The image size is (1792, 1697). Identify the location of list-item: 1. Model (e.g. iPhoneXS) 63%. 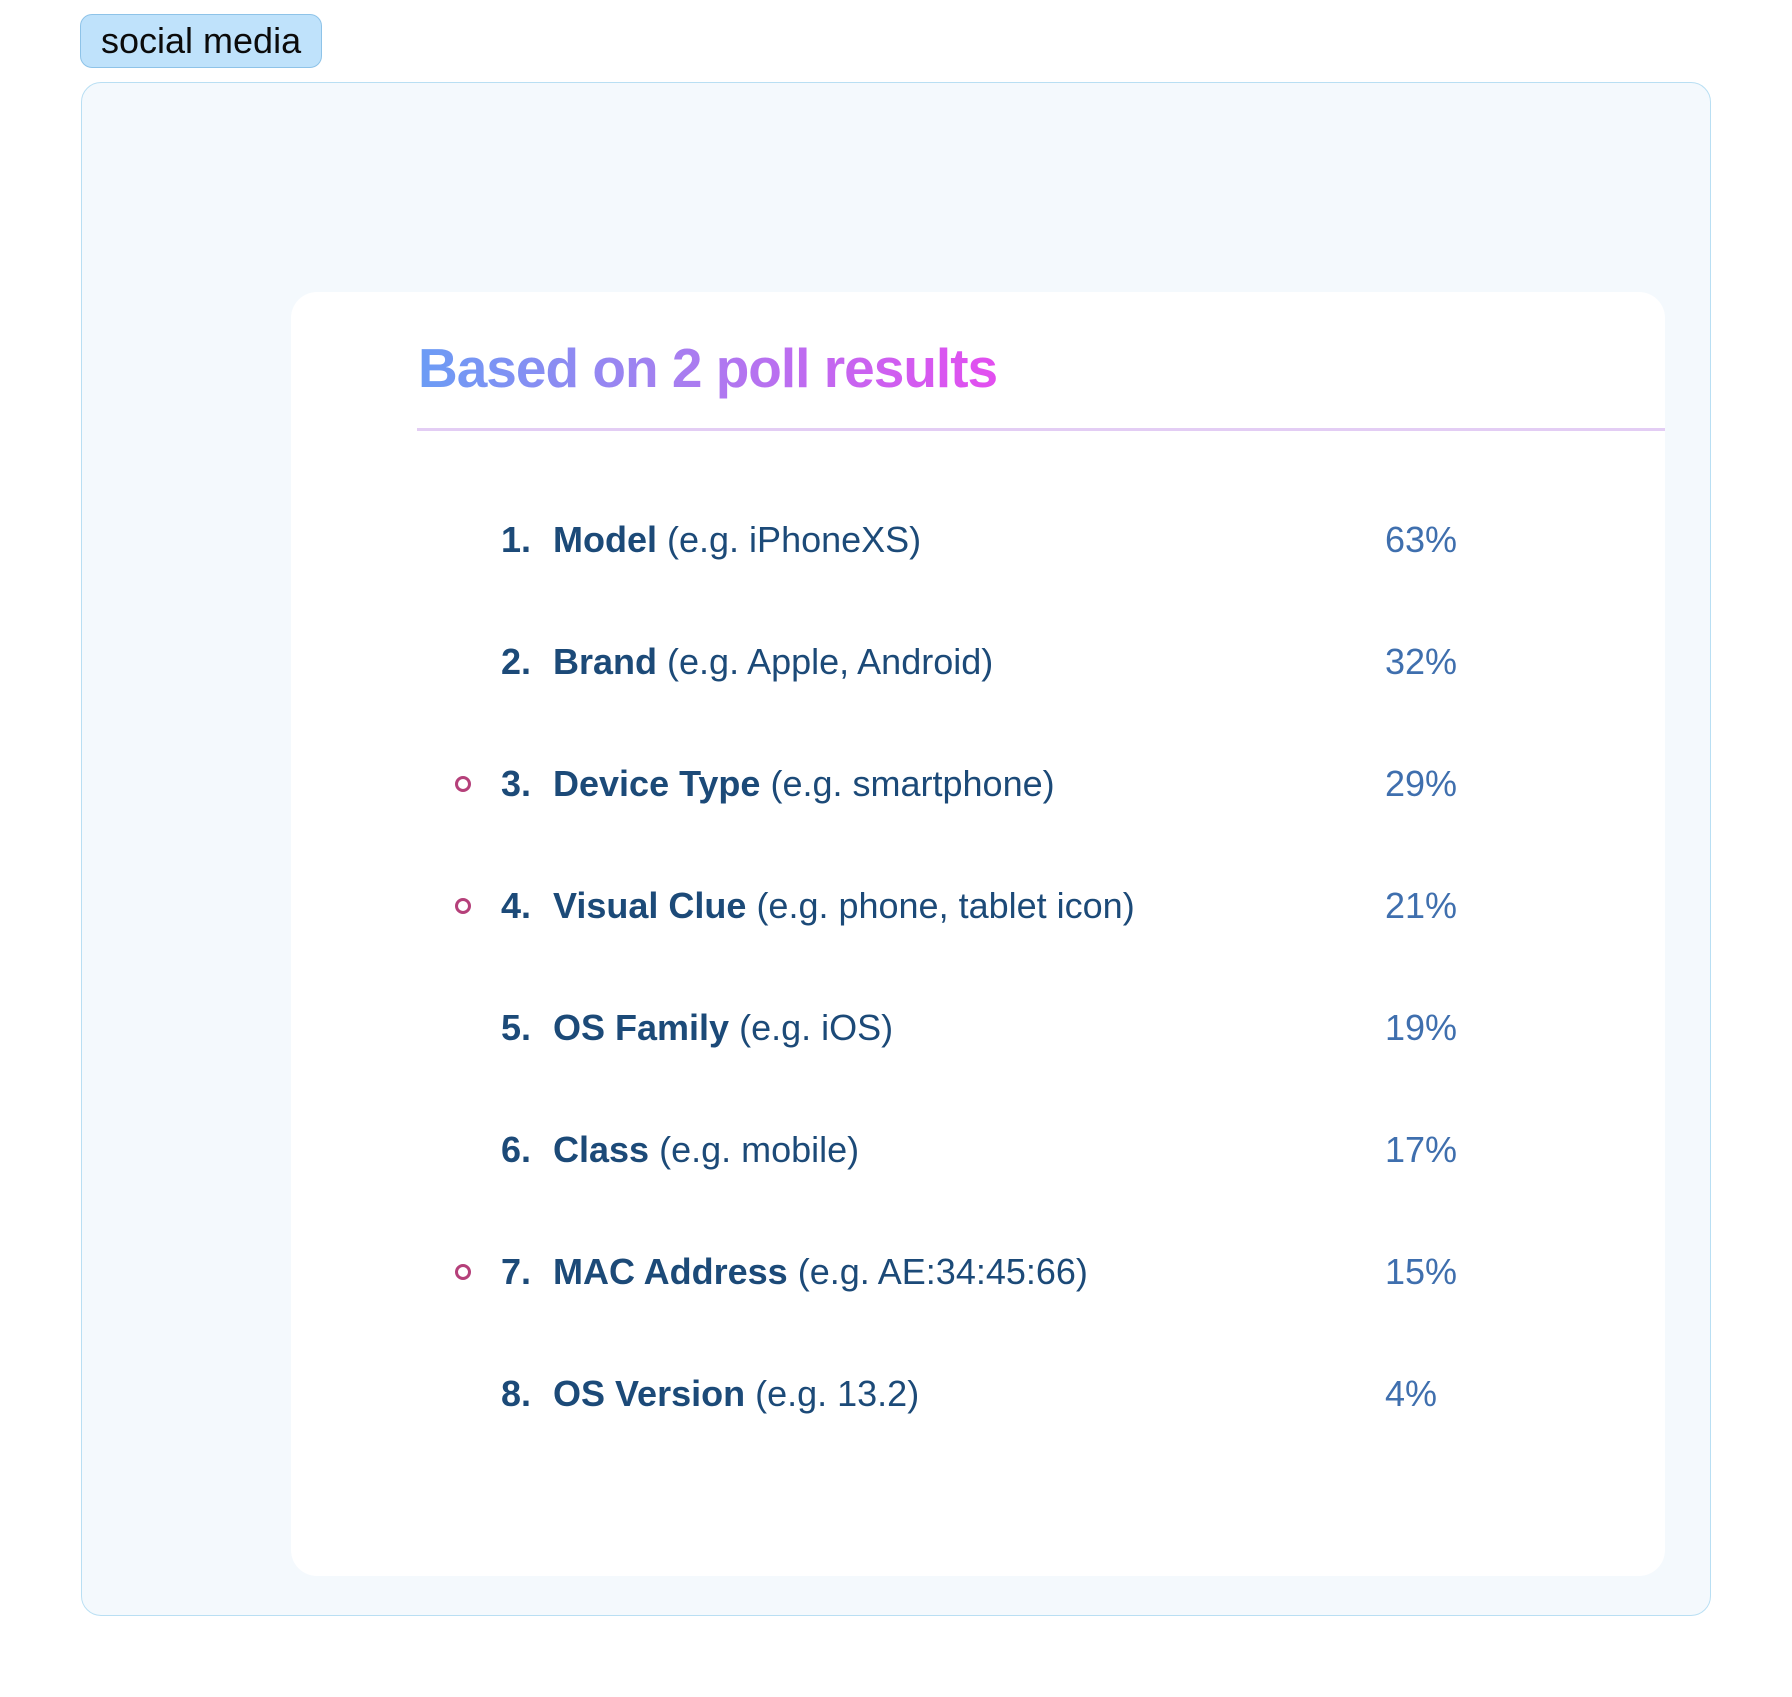
(978, 540).